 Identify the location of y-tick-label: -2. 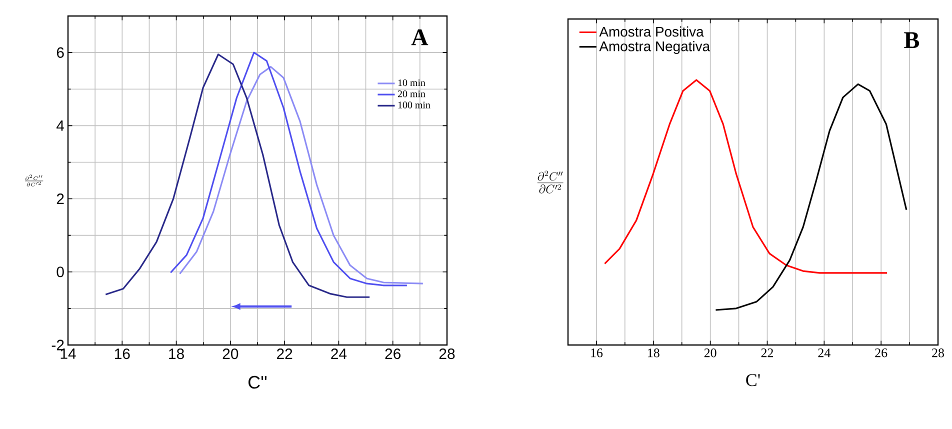
(58, 345).